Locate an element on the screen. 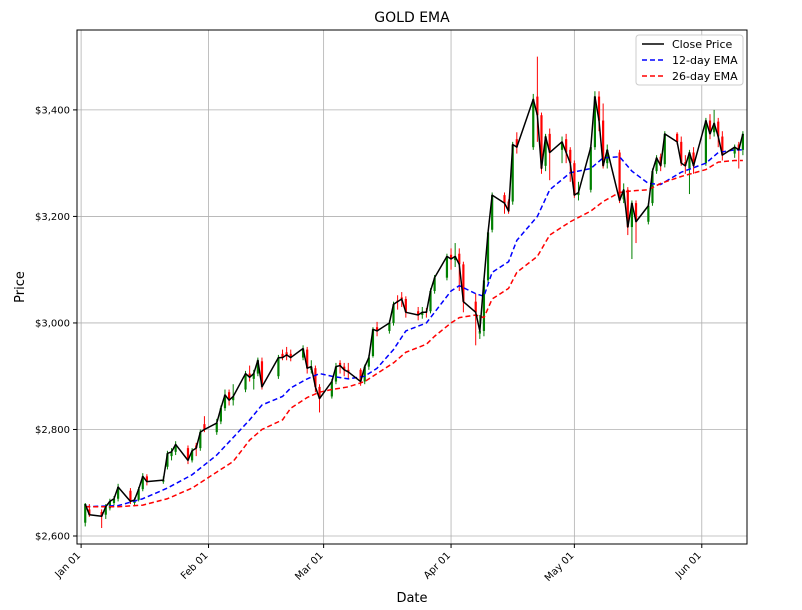 The width and height of the screenshot is (802, 610). x-tick-label: Mar 01 is located at coordinates (309, 566).